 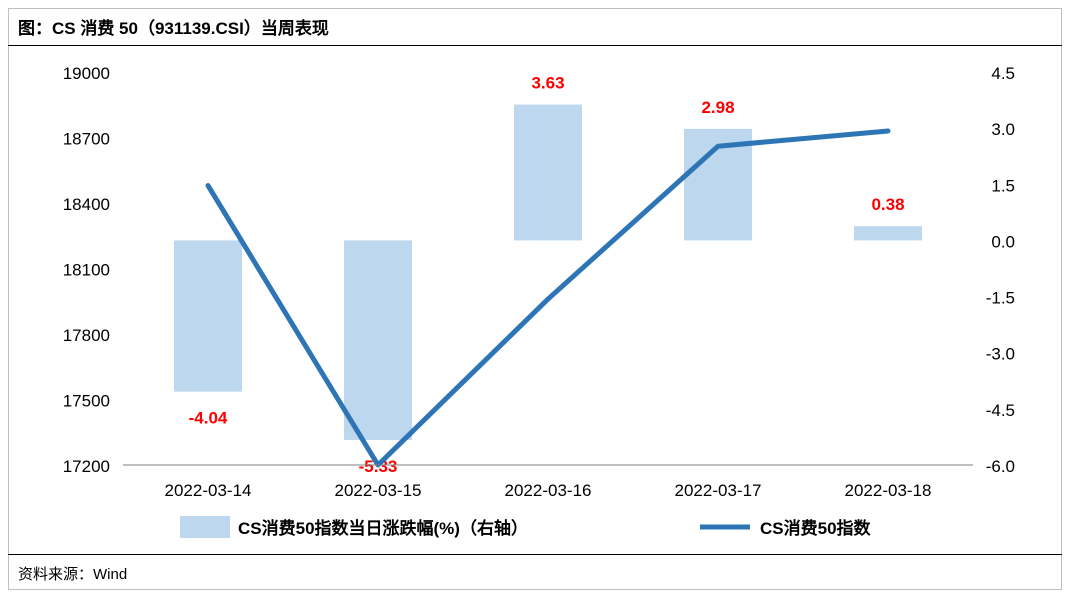 I want to click on x-tick-2022-03-17: 2022-03-17, so click(x=718, y=490).